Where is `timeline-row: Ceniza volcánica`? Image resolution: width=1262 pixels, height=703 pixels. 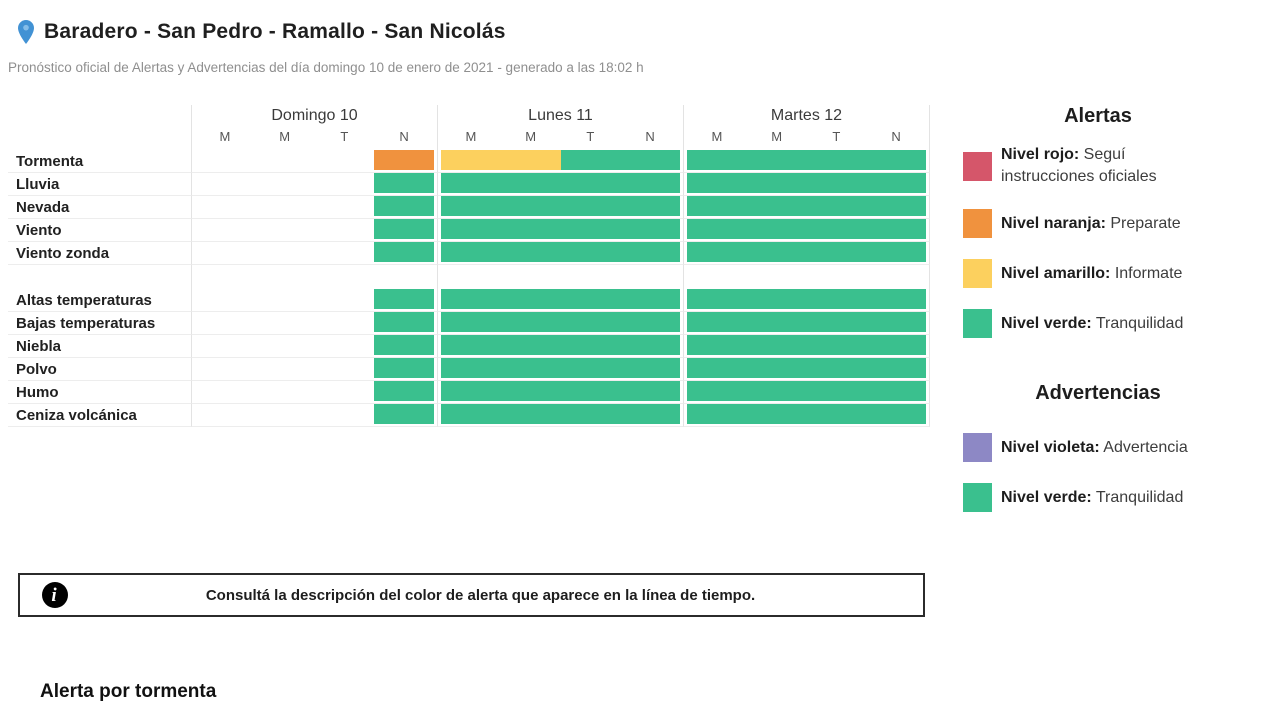 timeline-row: Ceniza volcánica is located at coordinates (469, 415).